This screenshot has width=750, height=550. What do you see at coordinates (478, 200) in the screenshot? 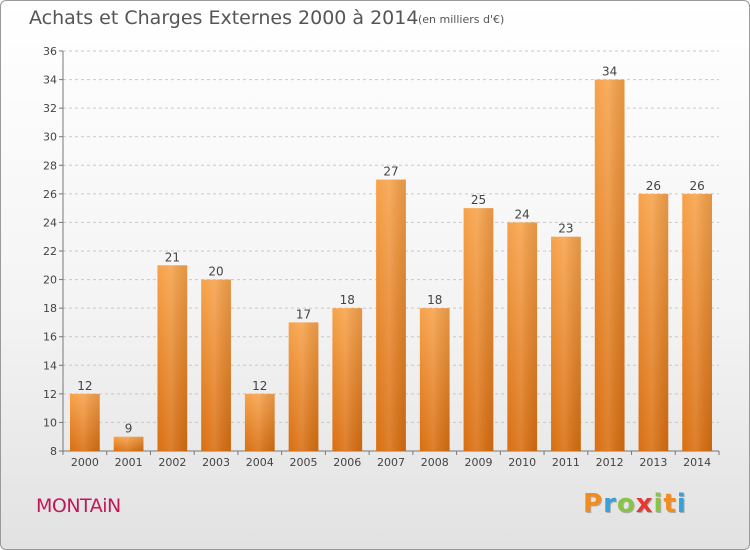
I see `bar-value-label: 25` at bounding box center [478, 200].